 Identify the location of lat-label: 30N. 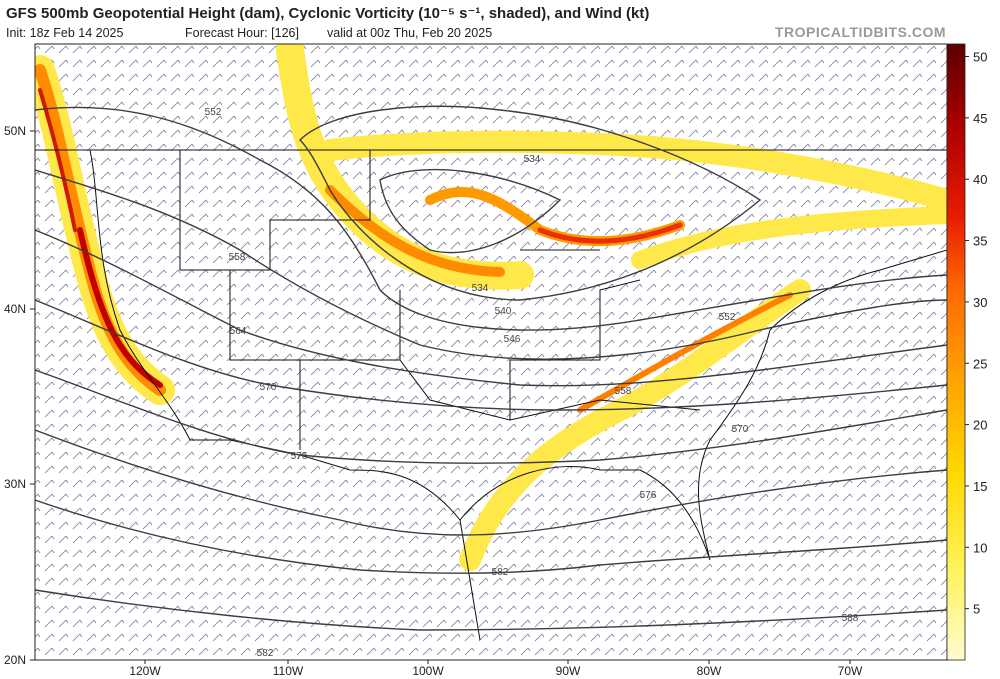
(15, 484).